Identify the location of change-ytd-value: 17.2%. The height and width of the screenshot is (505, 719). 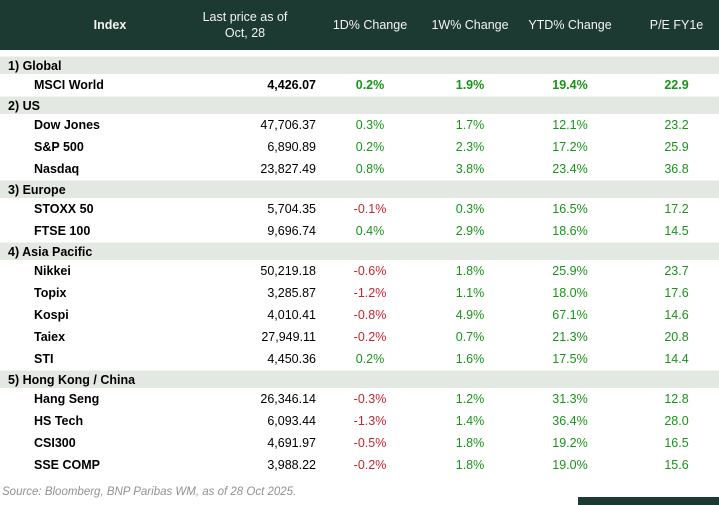
(570, 147).